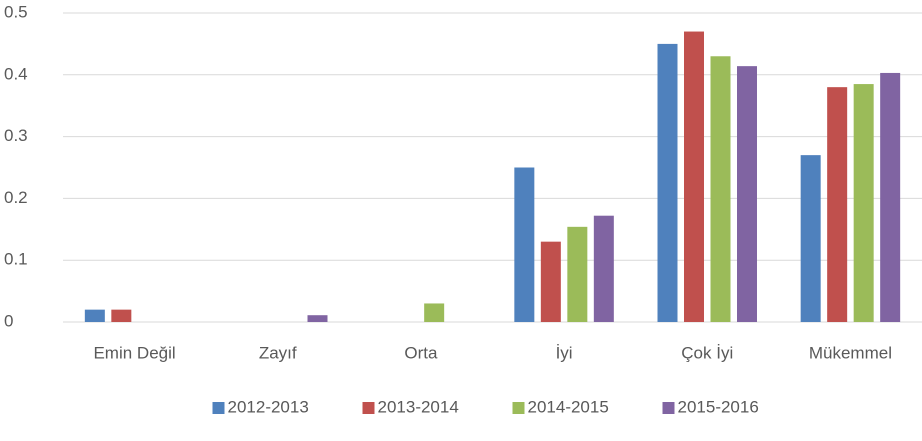  Describe the element at coordinates (718, 406) in the screenshot. I see `legend-label: 2015-2016` at that location.